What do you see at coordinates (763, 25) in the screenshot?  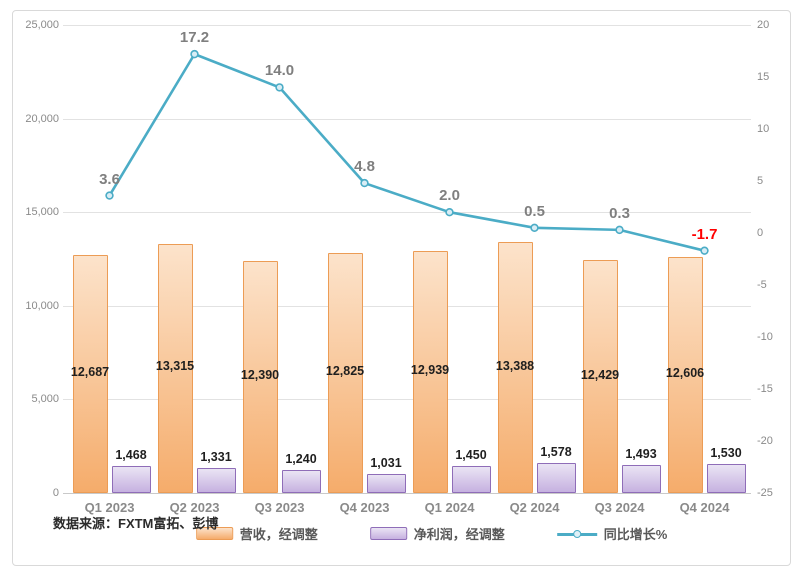 I see `right-axis-tick: 20` at bounding box center [763, 25].